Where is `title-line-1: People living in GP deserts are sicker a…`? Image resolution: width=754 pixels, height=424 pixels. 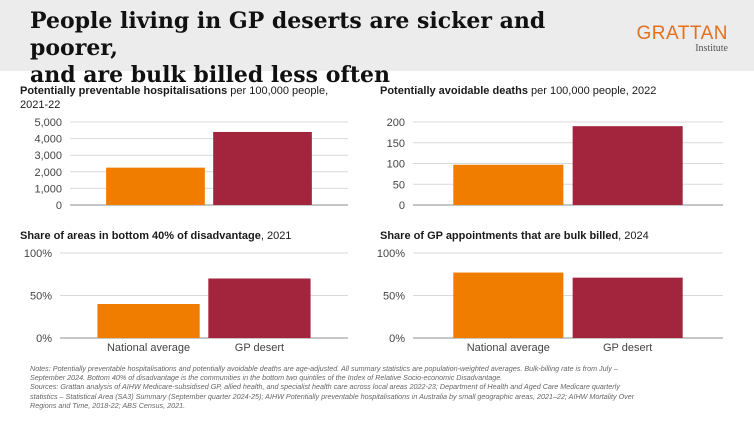
title-line-1: People living in GP deserts are sicker a… is located at coordinates (288, 34).